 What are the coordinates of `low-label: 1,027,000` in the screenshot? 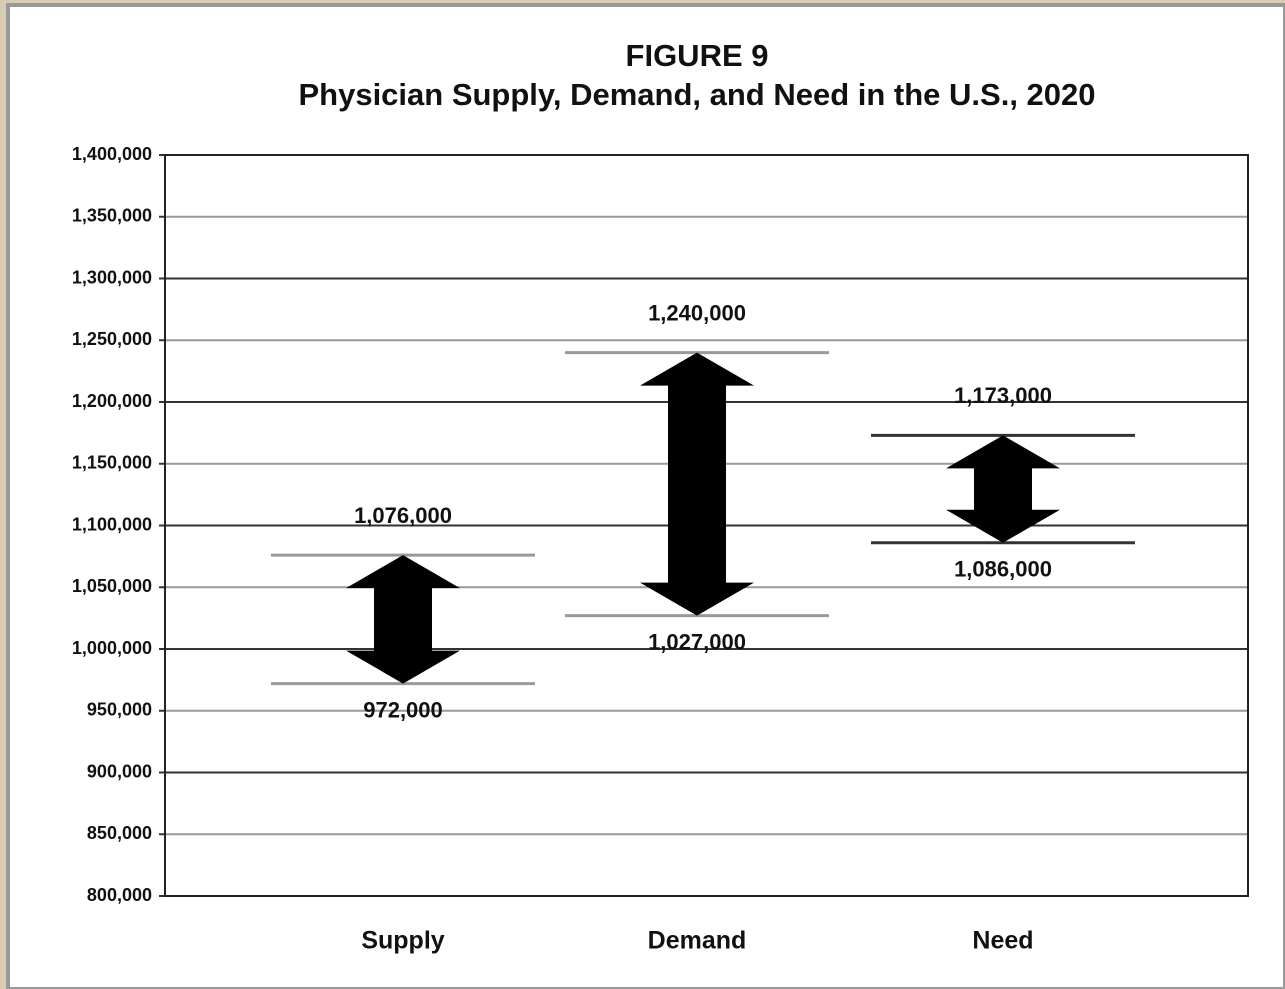 It's located at (697, 641).